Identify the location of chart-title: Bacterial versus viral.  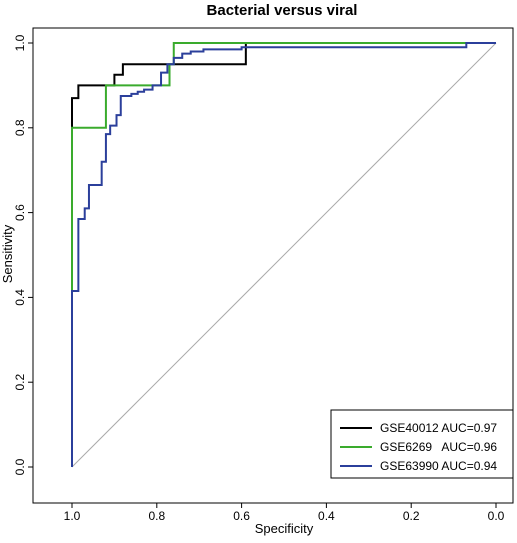
(282, 10).